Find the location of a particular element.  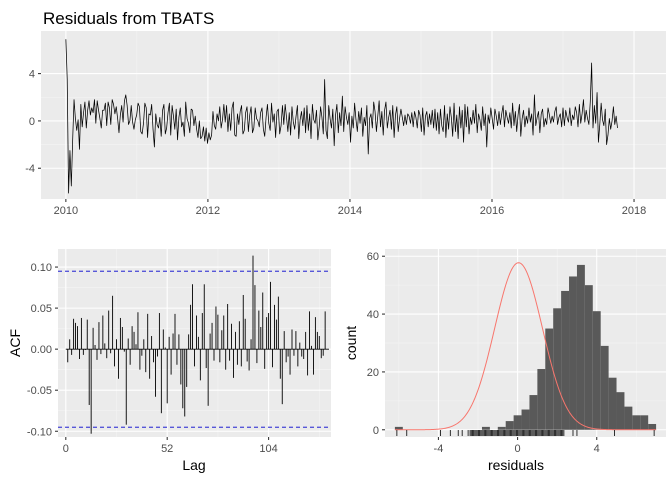

normal-density-curve is located at coordinates (525, 346).